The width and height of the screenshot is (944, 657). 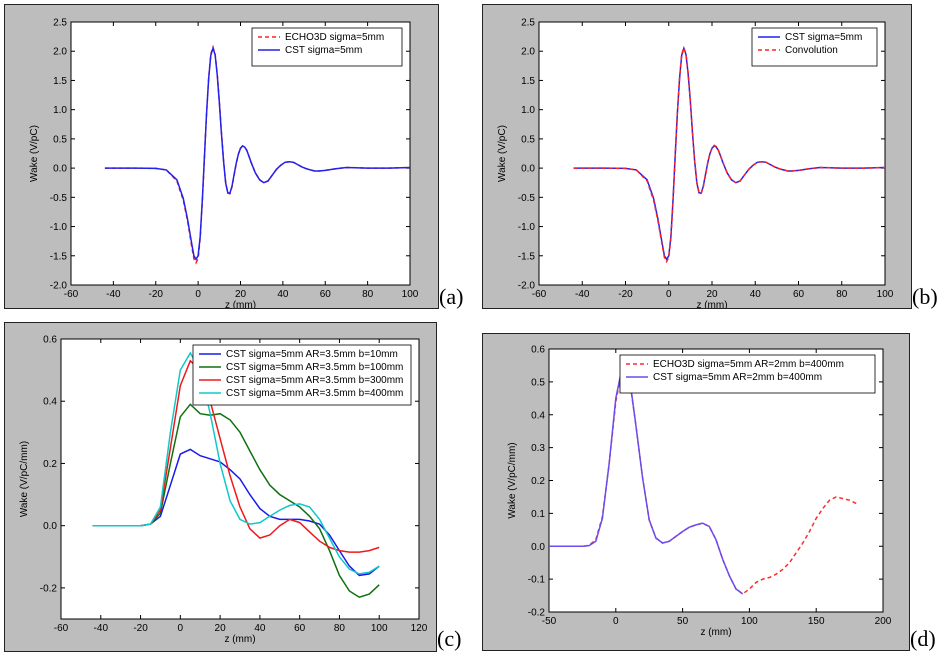 I want to click on x-tick-label: 200, so click(x=883, y=621).